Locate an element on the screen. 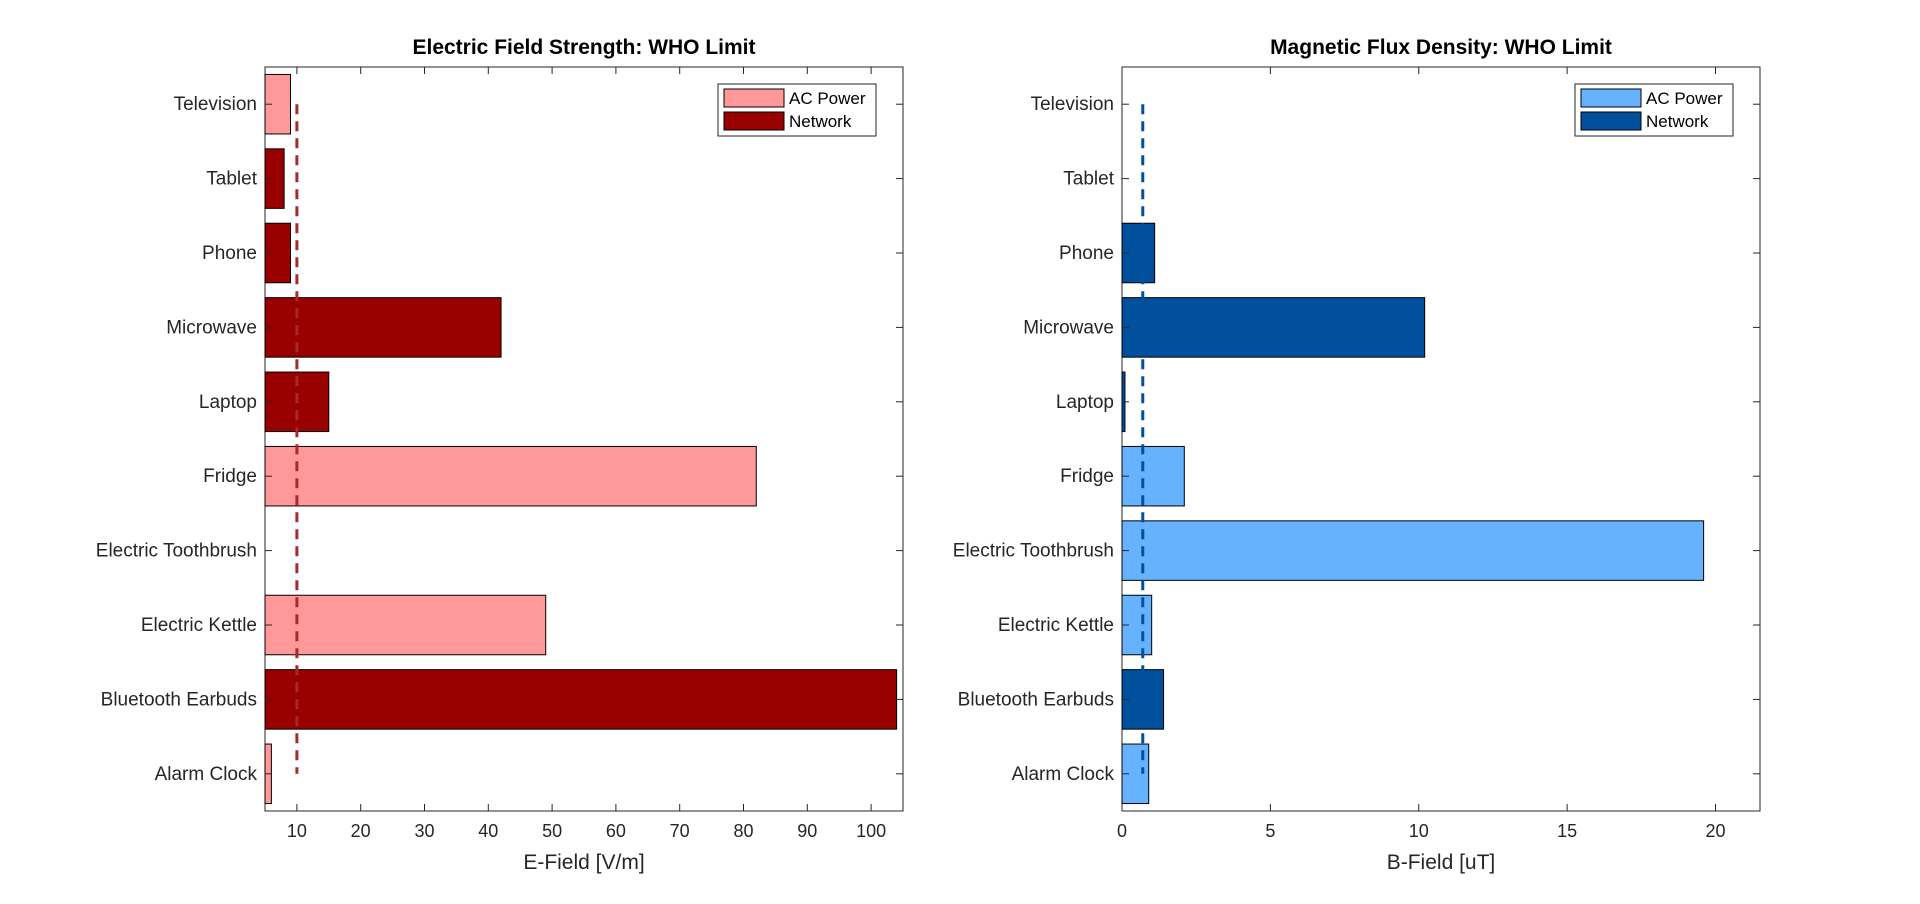 Image resolution: width=1920 pixels, height=904 pixels. x-axis-label: B-Field [uT] is located at coordinates (1441, 862).